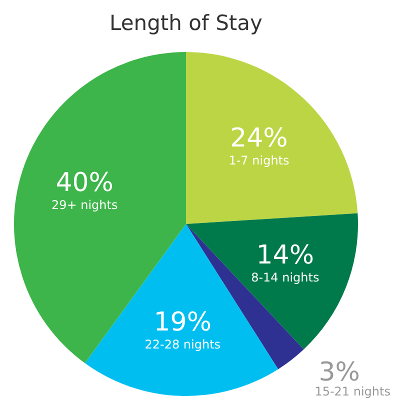 This screenshot has height=404, width=409. Describe the element at coordinates (183, 323) in the screenshot. I see `data-label: 19%` at that location.